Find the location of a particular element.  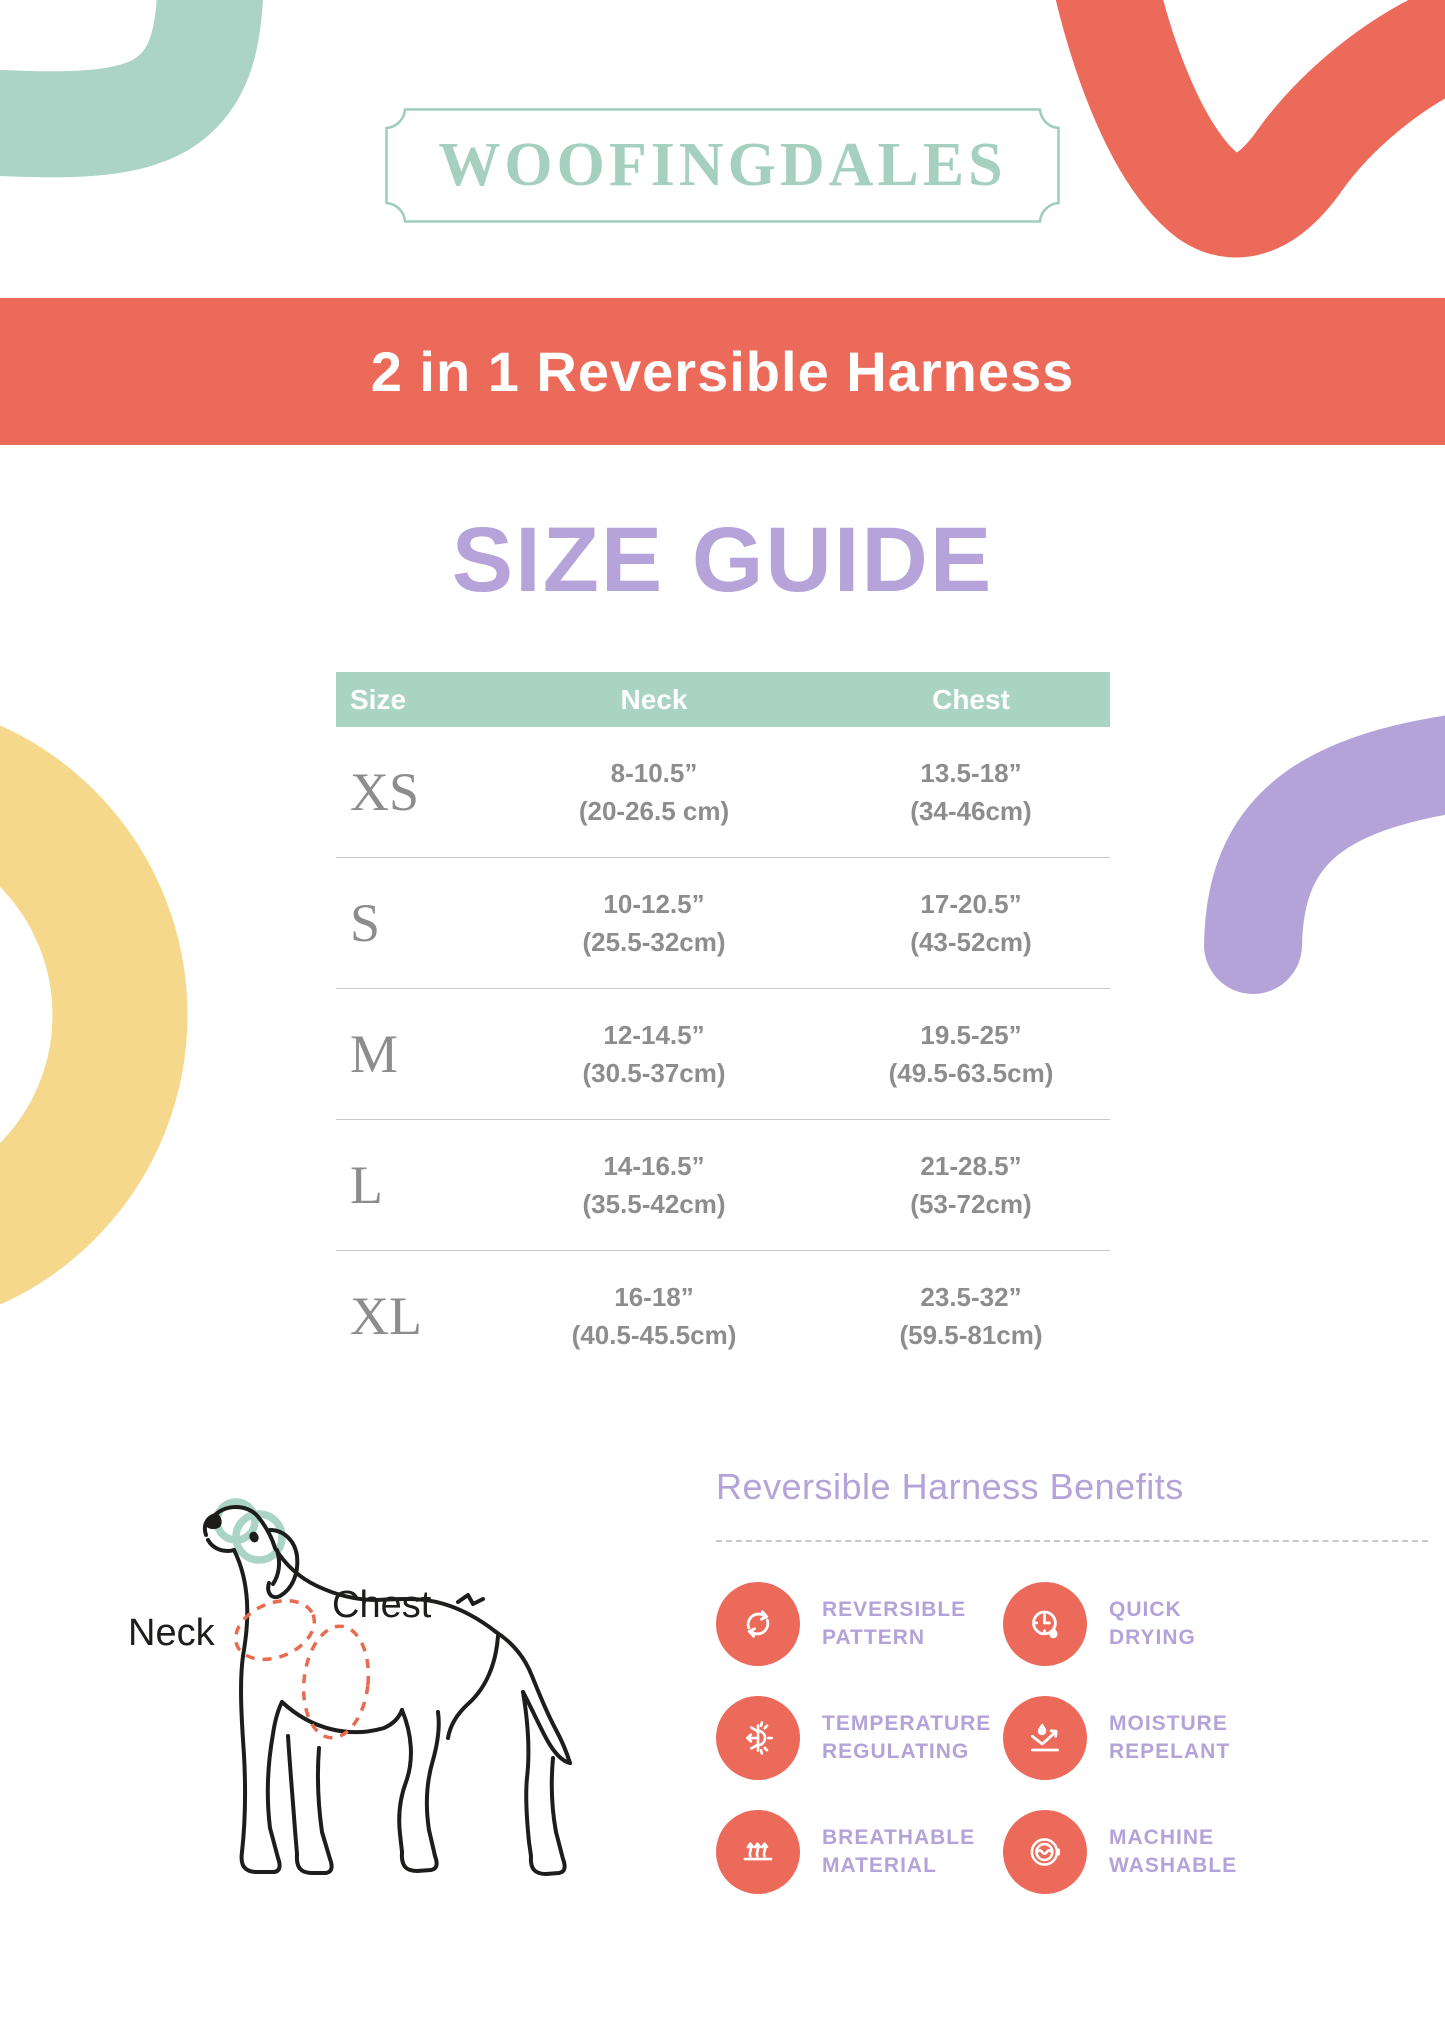

neck-cm: (40.5-45.5cm) is located at coordinates (654, 1335).